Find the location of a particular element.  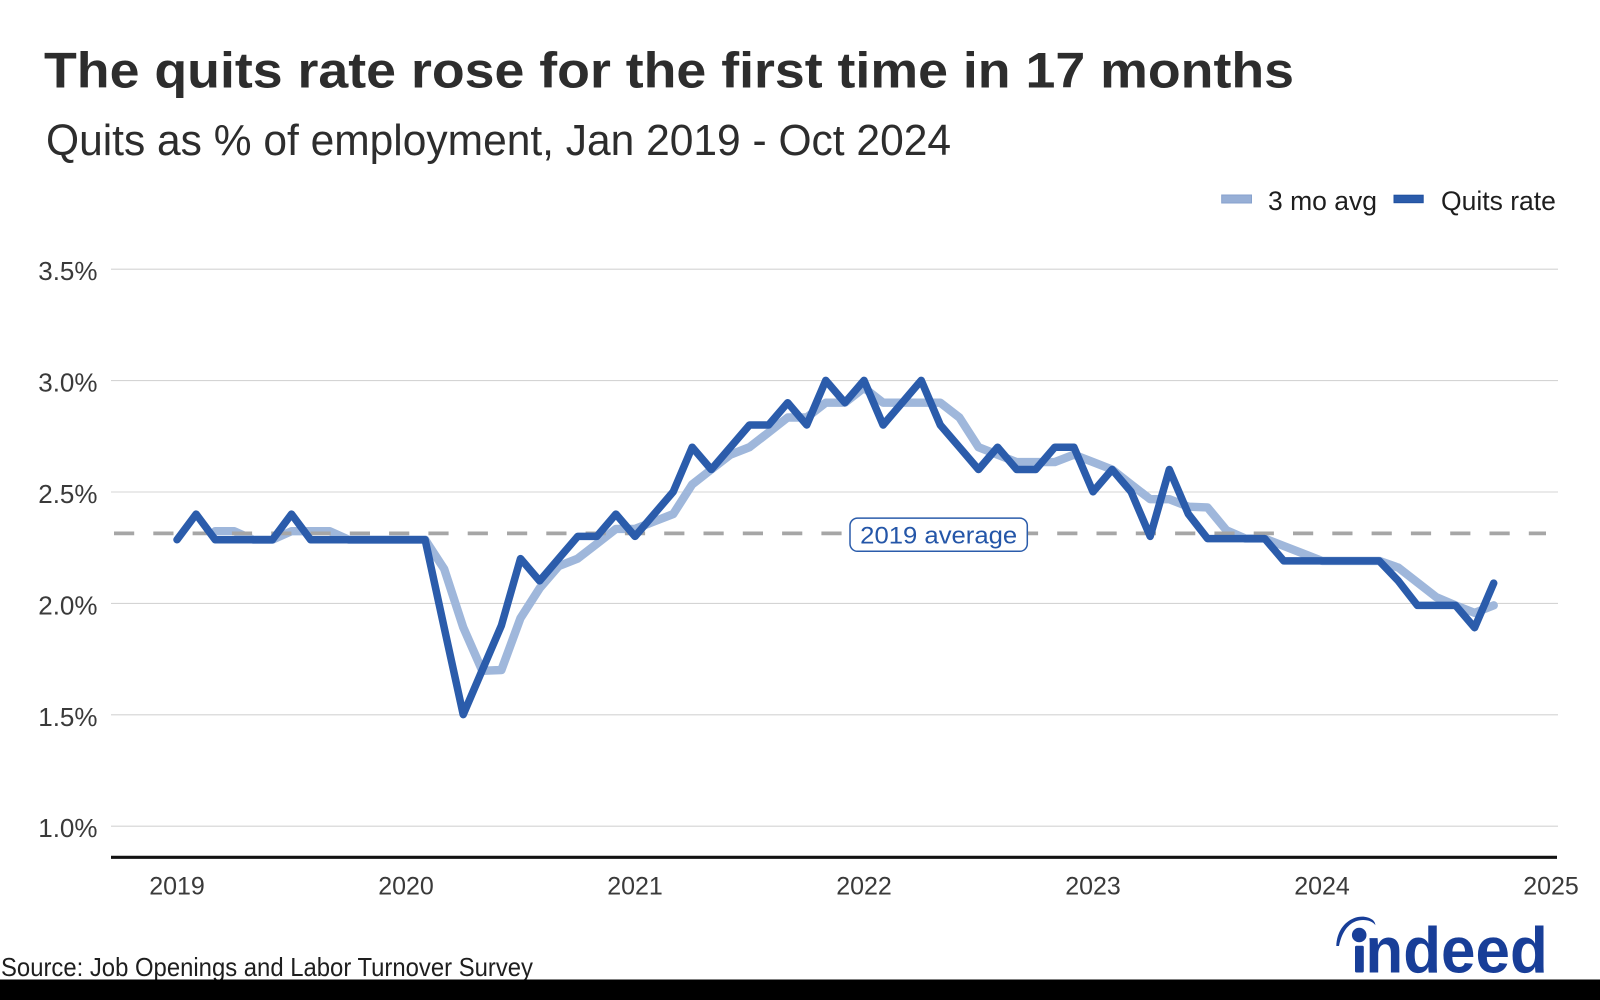

svg-text: 2021 is located at coordinates (635, 886).